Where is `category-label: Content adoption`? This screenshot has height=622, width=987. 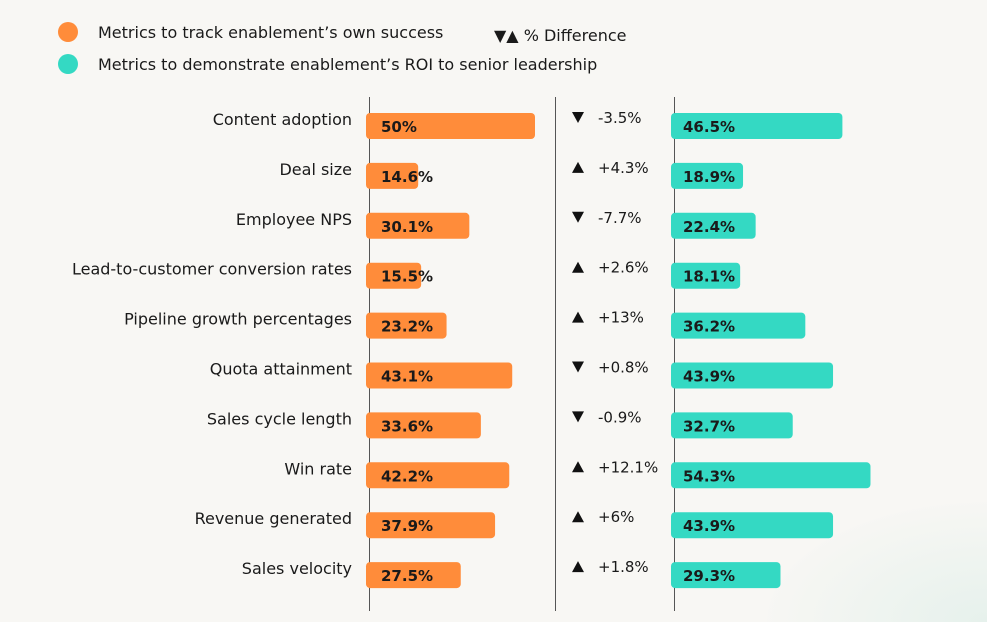
category-label: Content adoption is located at coordinates (282, 119).